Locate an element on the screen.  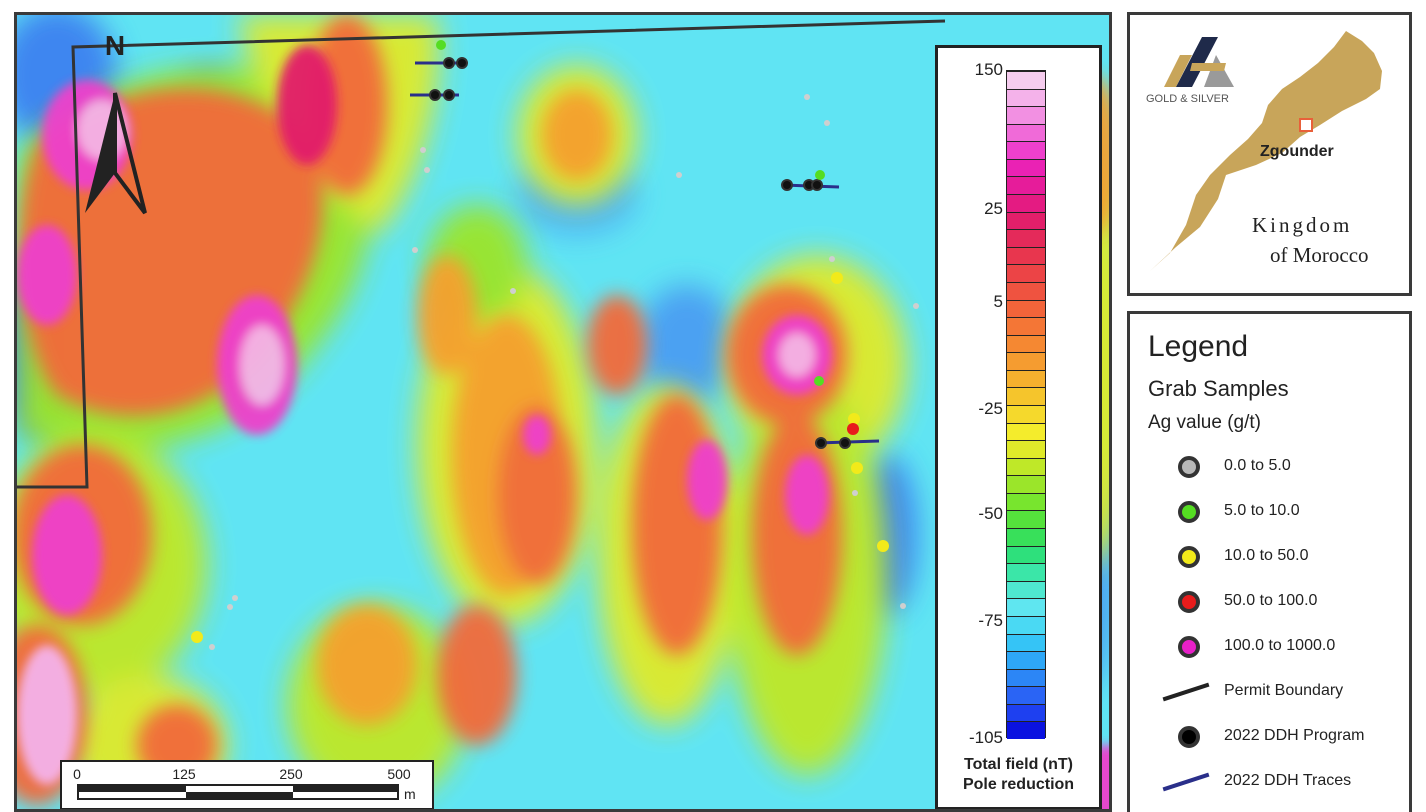
north-arrow-icon is located at coordinates (116, 153).